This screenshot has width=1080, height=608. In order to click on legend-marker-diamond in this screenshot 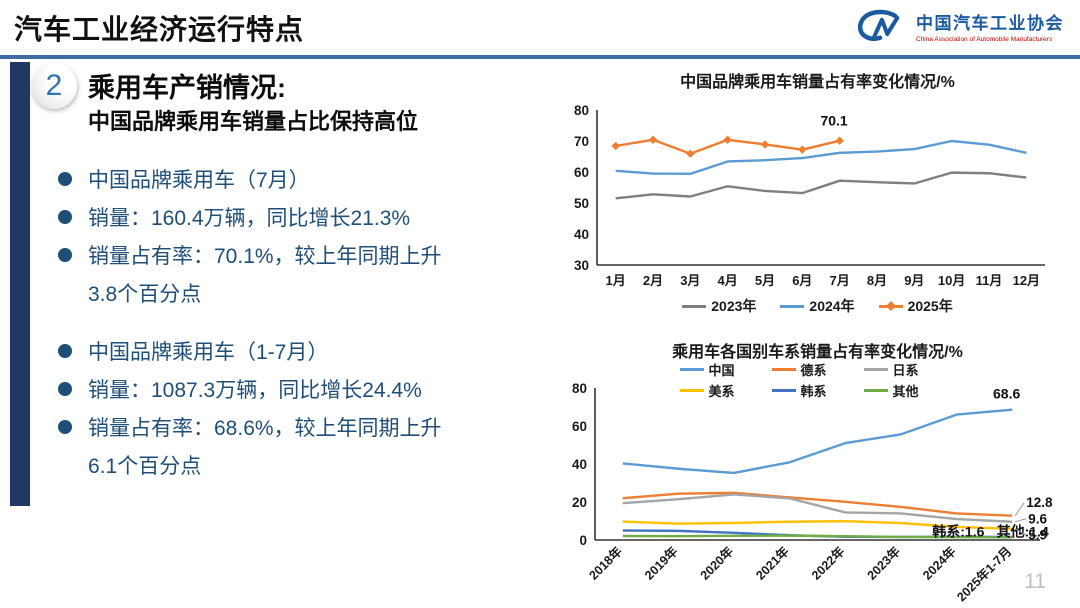, I will do `click(890, 306)`.